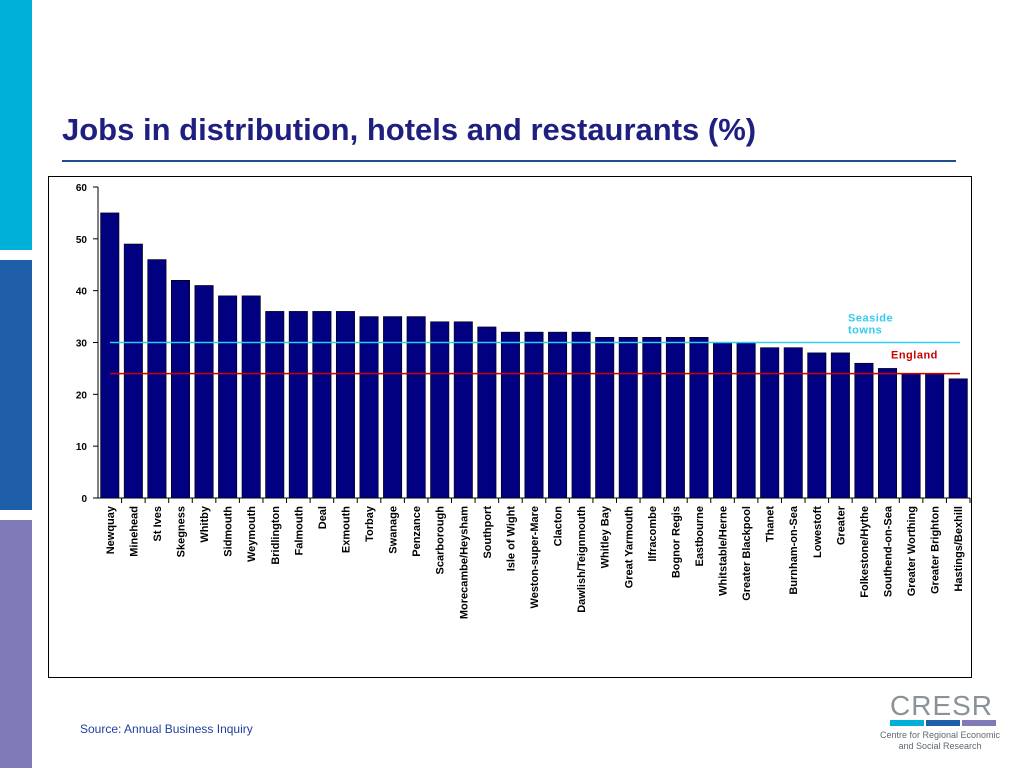 The width and height of the screenshot is (1024, 768). I want to click on sidebar-stripe-cyan, so click(16, 125).